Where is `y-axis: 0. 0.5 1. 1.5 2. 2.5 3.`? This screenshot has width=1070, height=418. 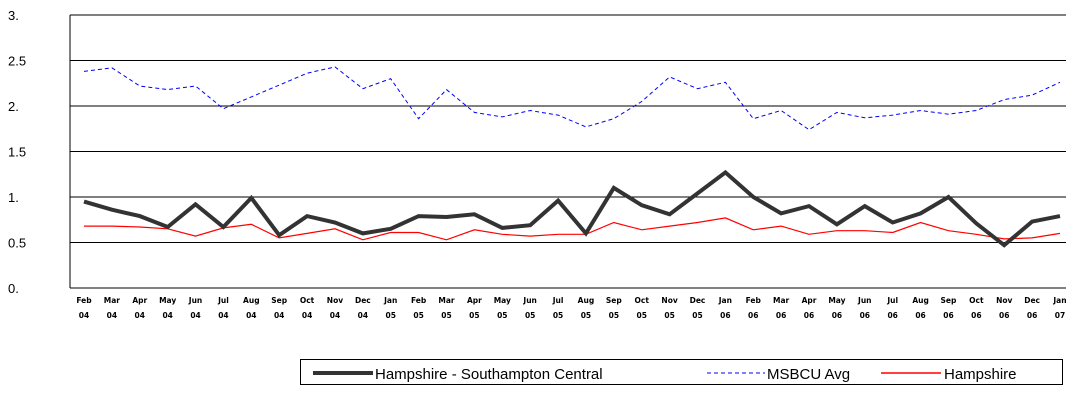 y-axis: 0. 0.5 1. 1.5 2. 2.5 3. is located at coordinates (39, 152).